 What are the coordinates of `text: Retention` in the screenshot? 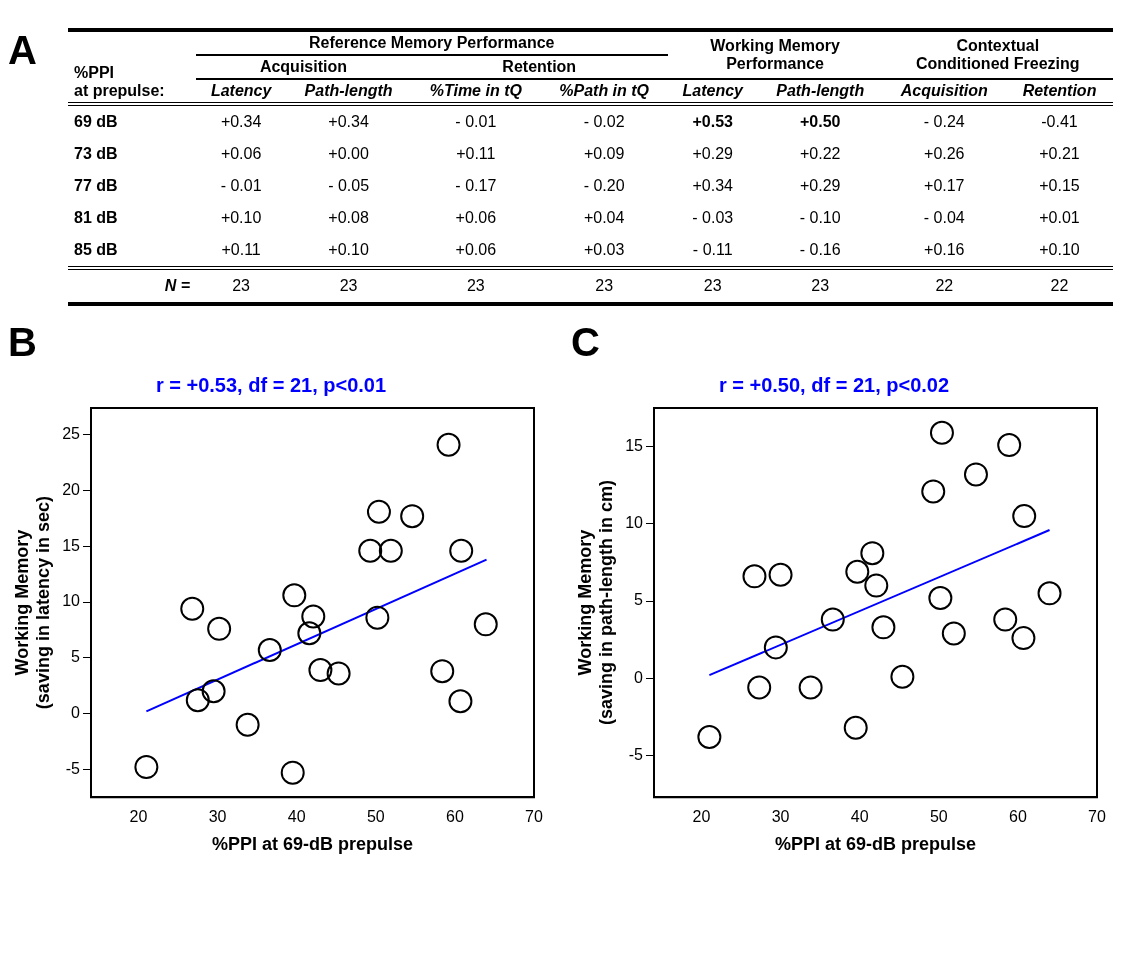 It's located at (539, 67).